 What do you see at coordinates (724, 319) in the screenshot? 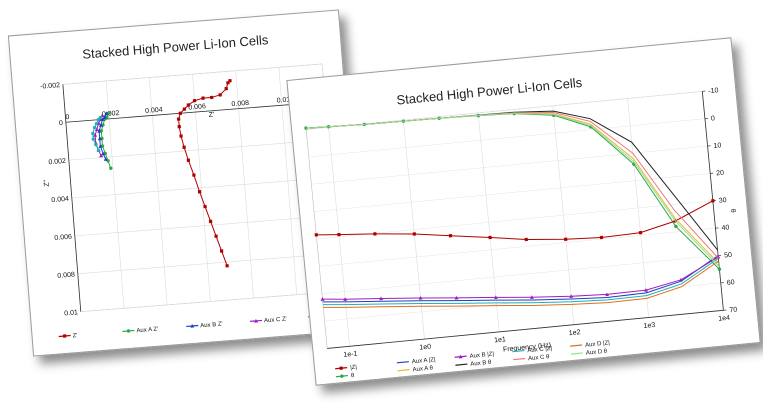
I see `x-tick-label: 1e4` at bounding box center [724, 319].